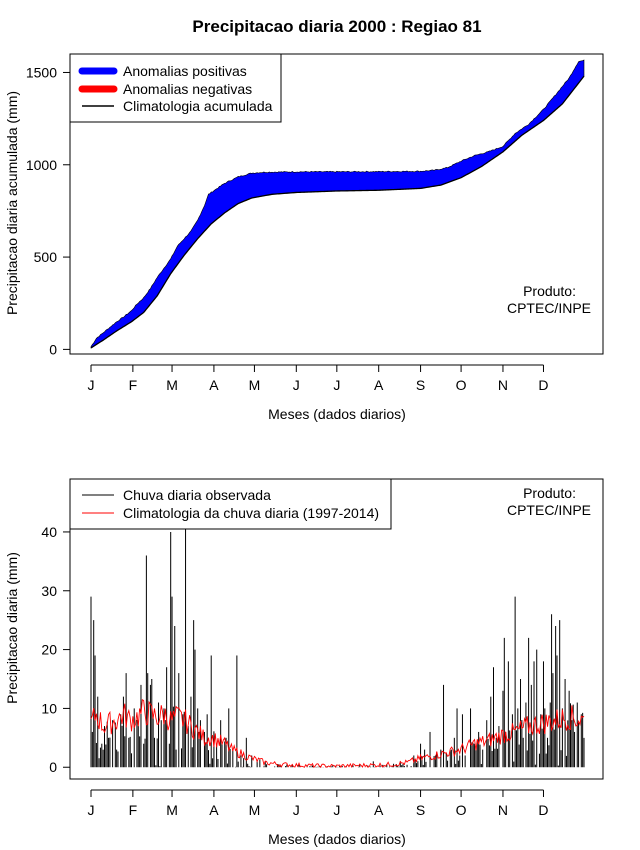 Image resolution: width=640 pixels, height=850 pixels. Describe the element at coordinates (503, 810) in the screenshot. I see `plot2-x-tick-label: N` at that location.